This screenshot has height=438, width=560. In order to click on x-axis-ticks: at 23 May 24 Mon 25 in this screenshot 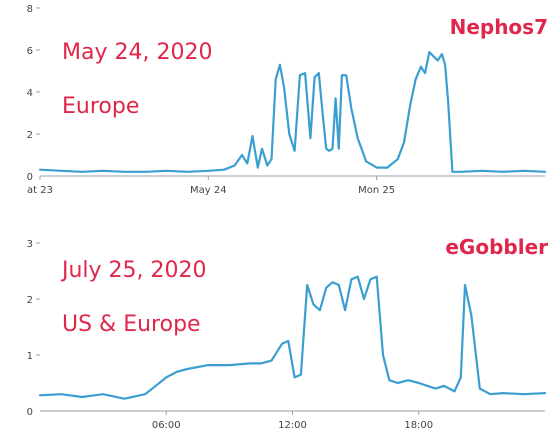, I will do `click(211, 186)`.